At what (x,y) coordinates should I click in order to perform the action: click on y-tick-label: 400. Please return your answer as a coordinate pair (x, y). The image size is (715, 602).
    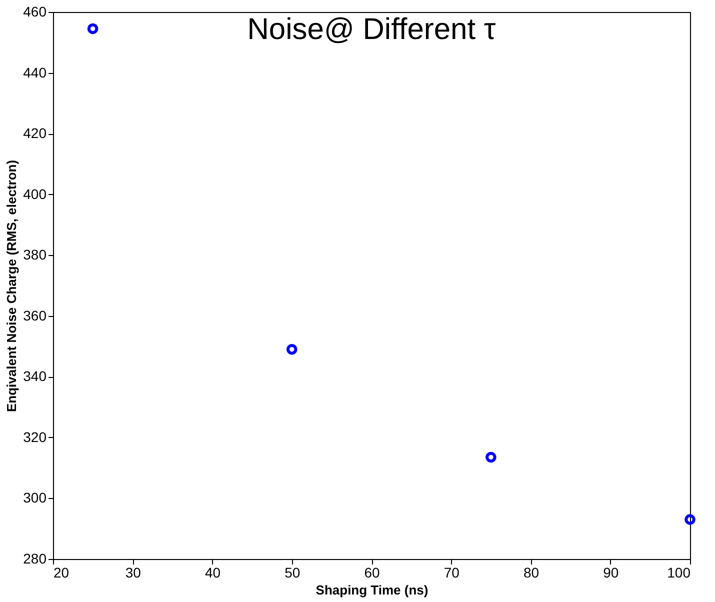
    Looking at the image, I should click on (35, 194).